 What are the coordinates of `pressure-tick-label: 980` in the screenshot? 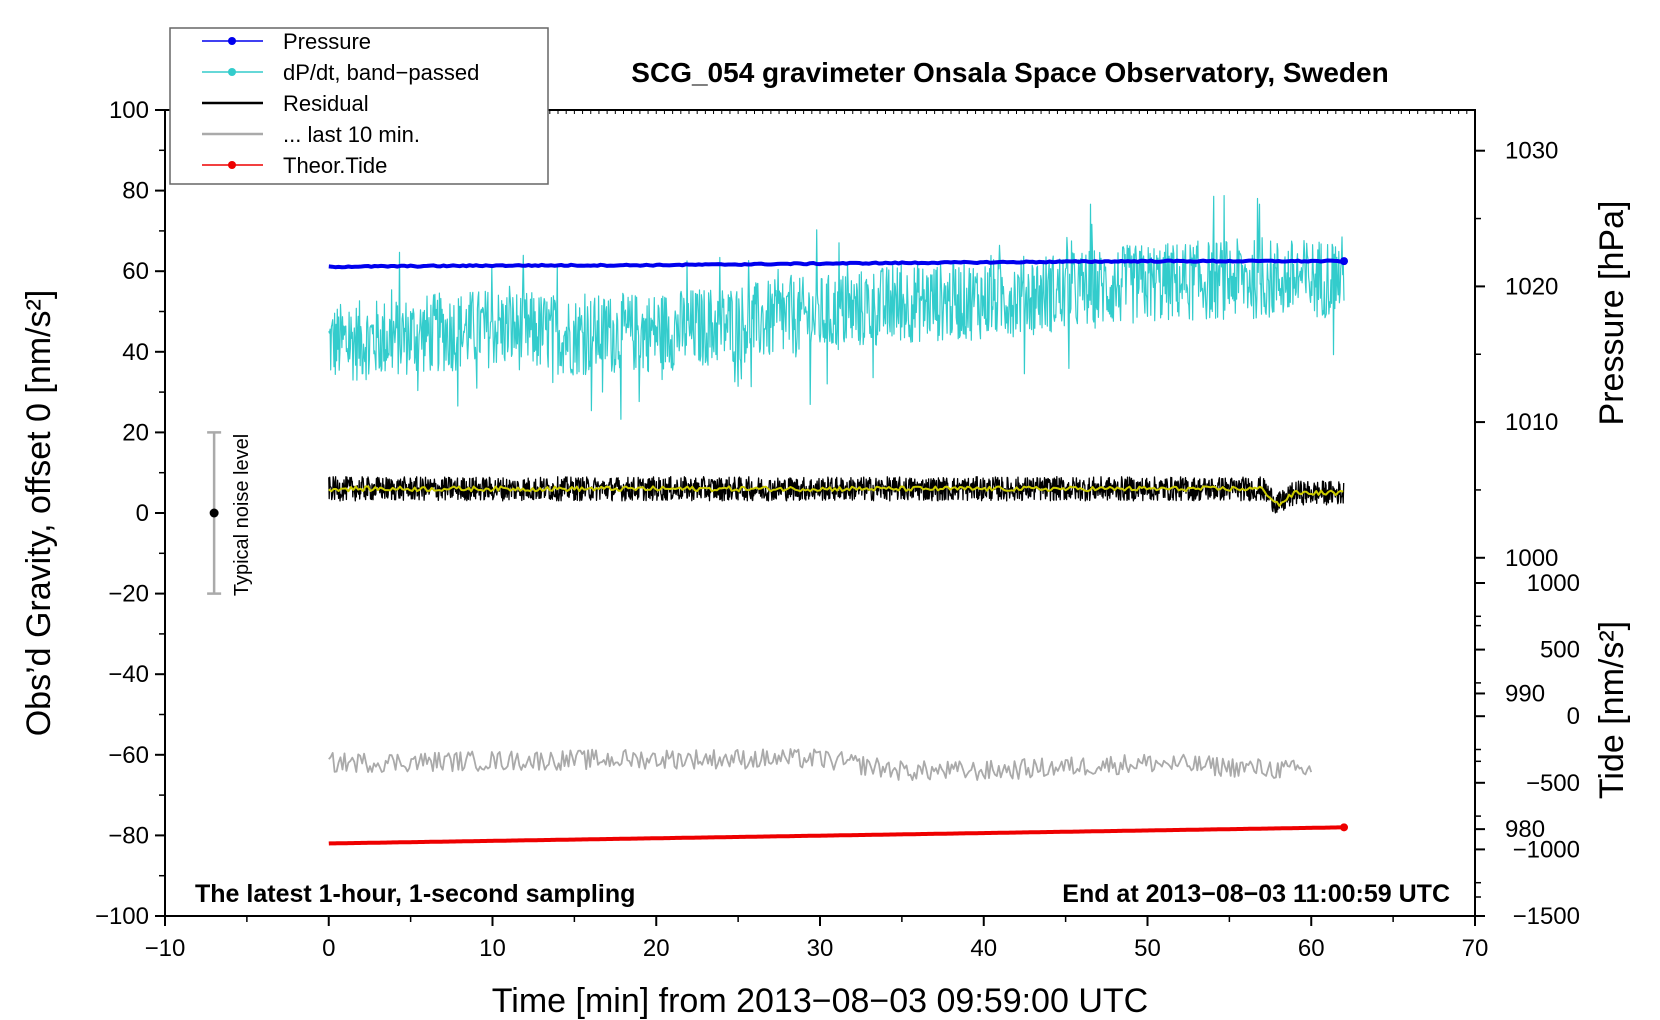 It's located at (1525, 829).